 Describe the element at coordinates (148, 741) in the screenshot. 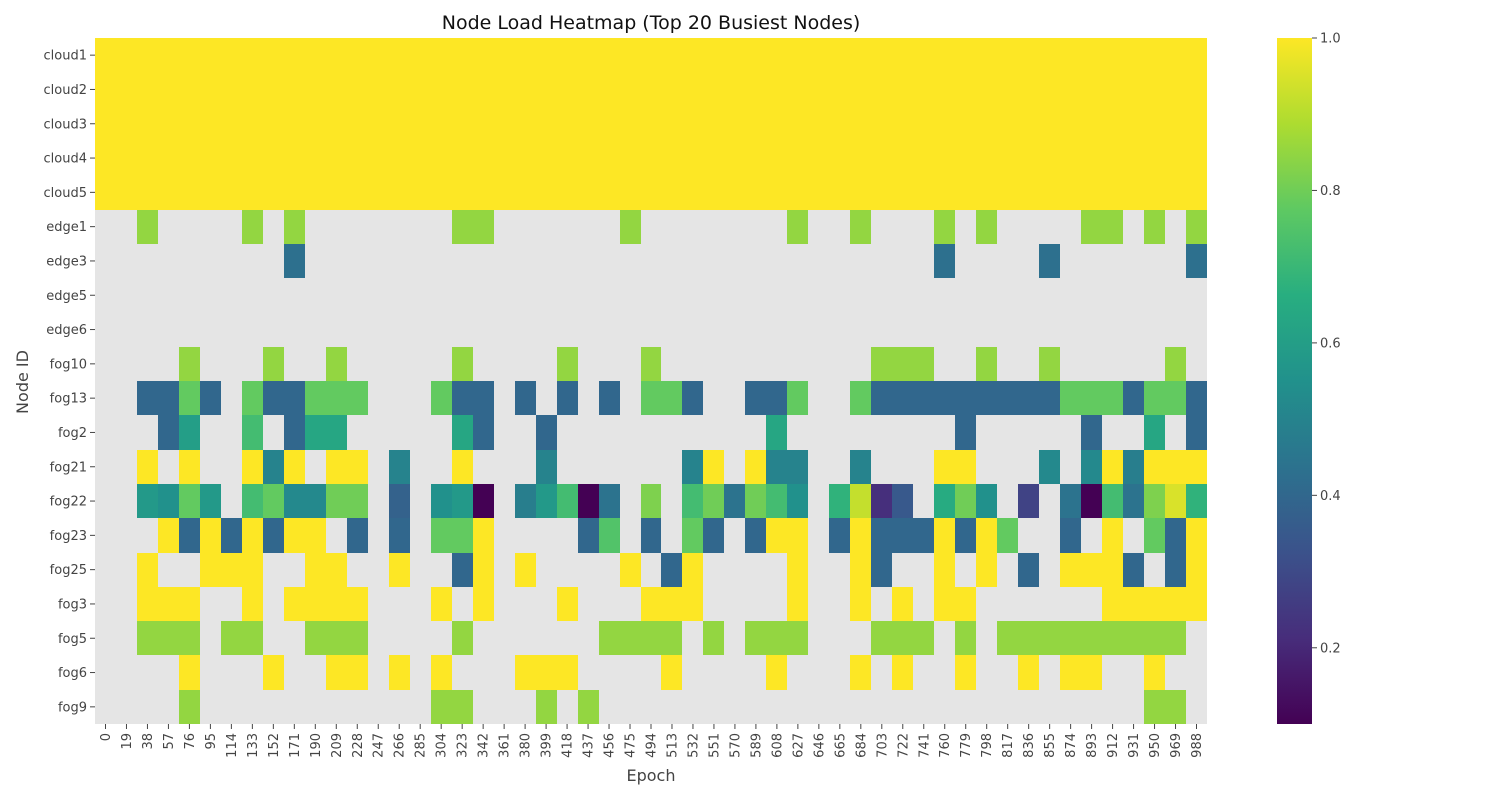

I see `x-tick-label: 38` at that location.